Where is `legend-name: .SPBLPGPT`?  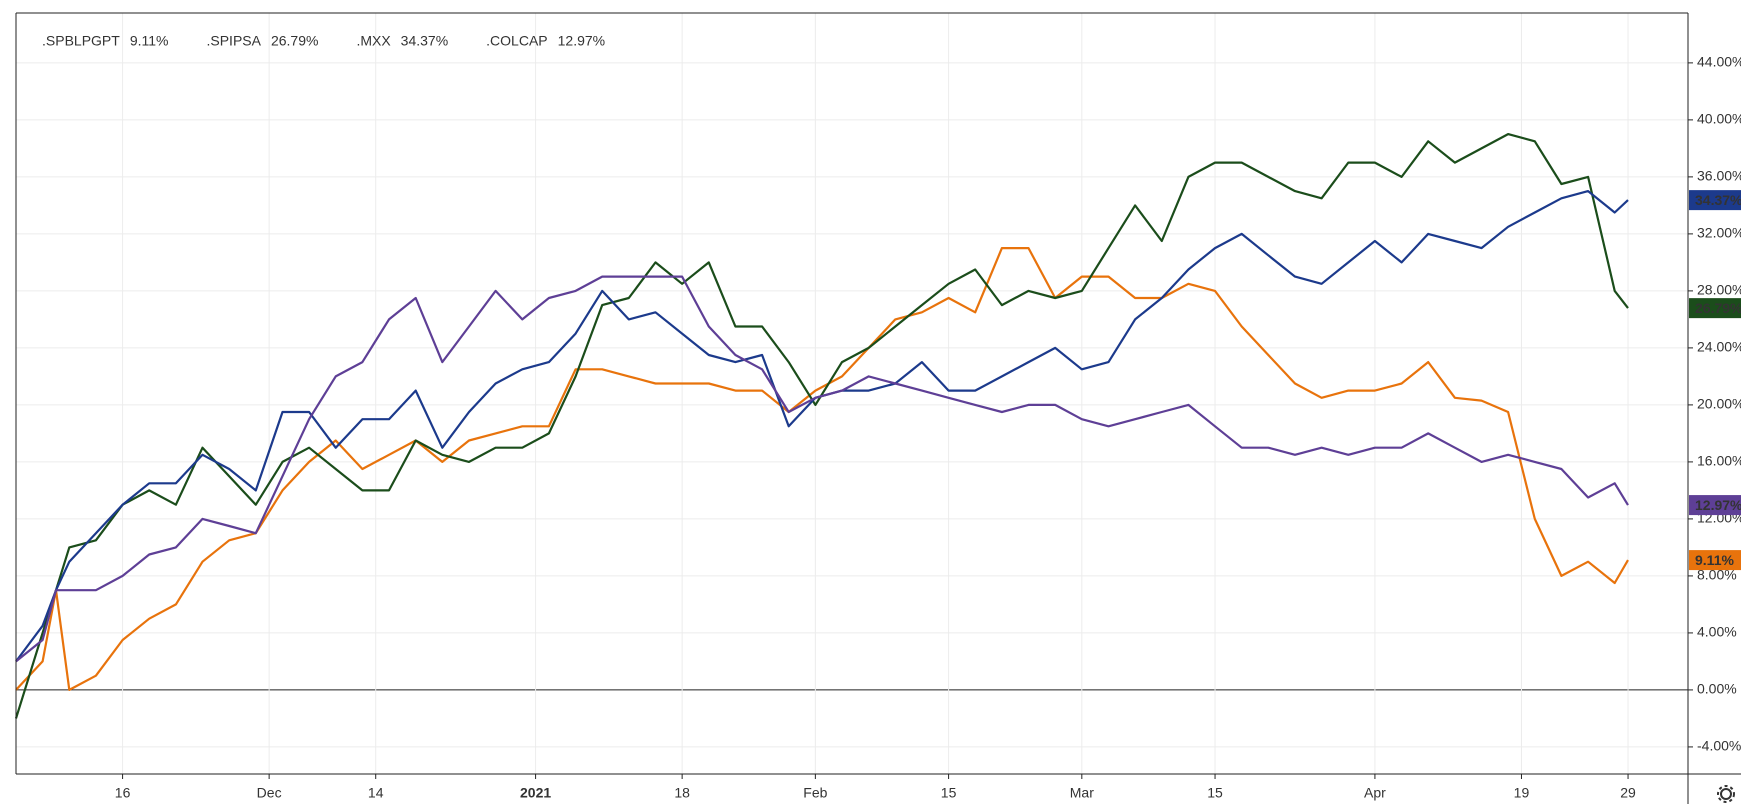 legend-name: .SPBLPGPT is located at coordinates (81, 41).